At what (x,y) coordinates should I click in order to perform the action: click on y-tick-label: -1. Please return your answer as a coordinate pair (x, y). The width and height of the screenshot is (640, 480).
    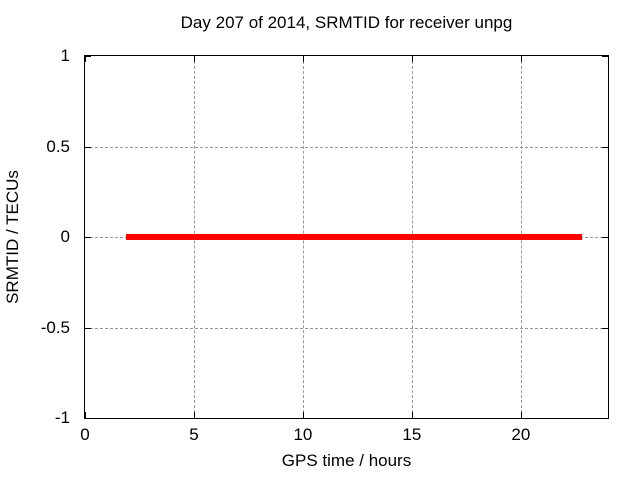
    Looking at the image, I should click on (62, 417).